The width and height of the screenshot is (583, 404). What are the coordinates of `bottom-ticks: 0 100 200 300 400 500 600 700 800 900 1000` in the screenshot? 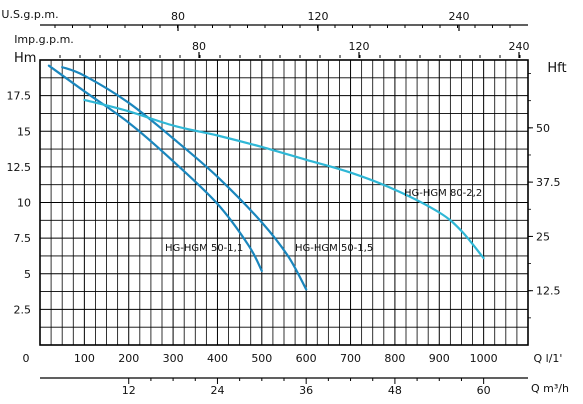 It's located at (260, 358).